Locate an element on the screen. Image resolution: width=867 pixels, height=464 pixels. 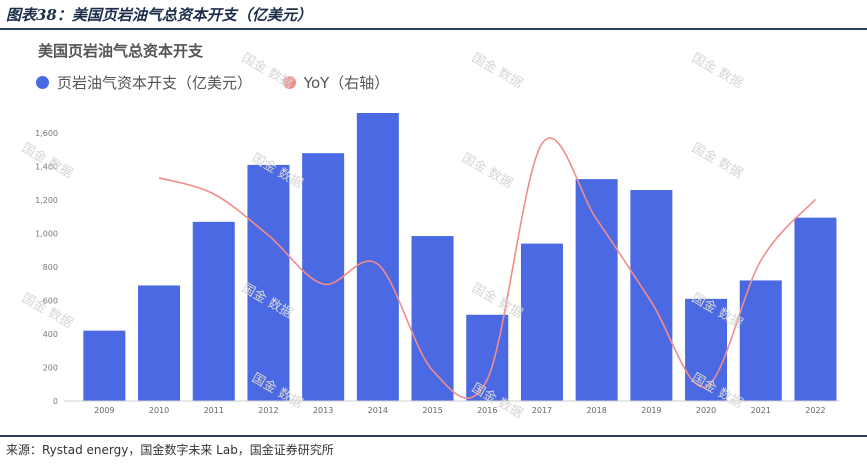
y-tick-label: 1,200 is located at coordinates (46, 200).